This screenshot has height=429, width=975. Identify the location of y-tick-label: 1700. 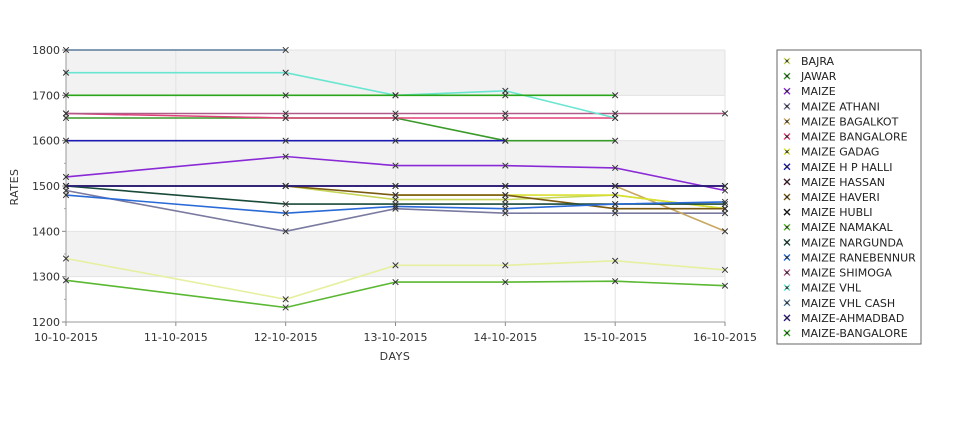
(46, 95).